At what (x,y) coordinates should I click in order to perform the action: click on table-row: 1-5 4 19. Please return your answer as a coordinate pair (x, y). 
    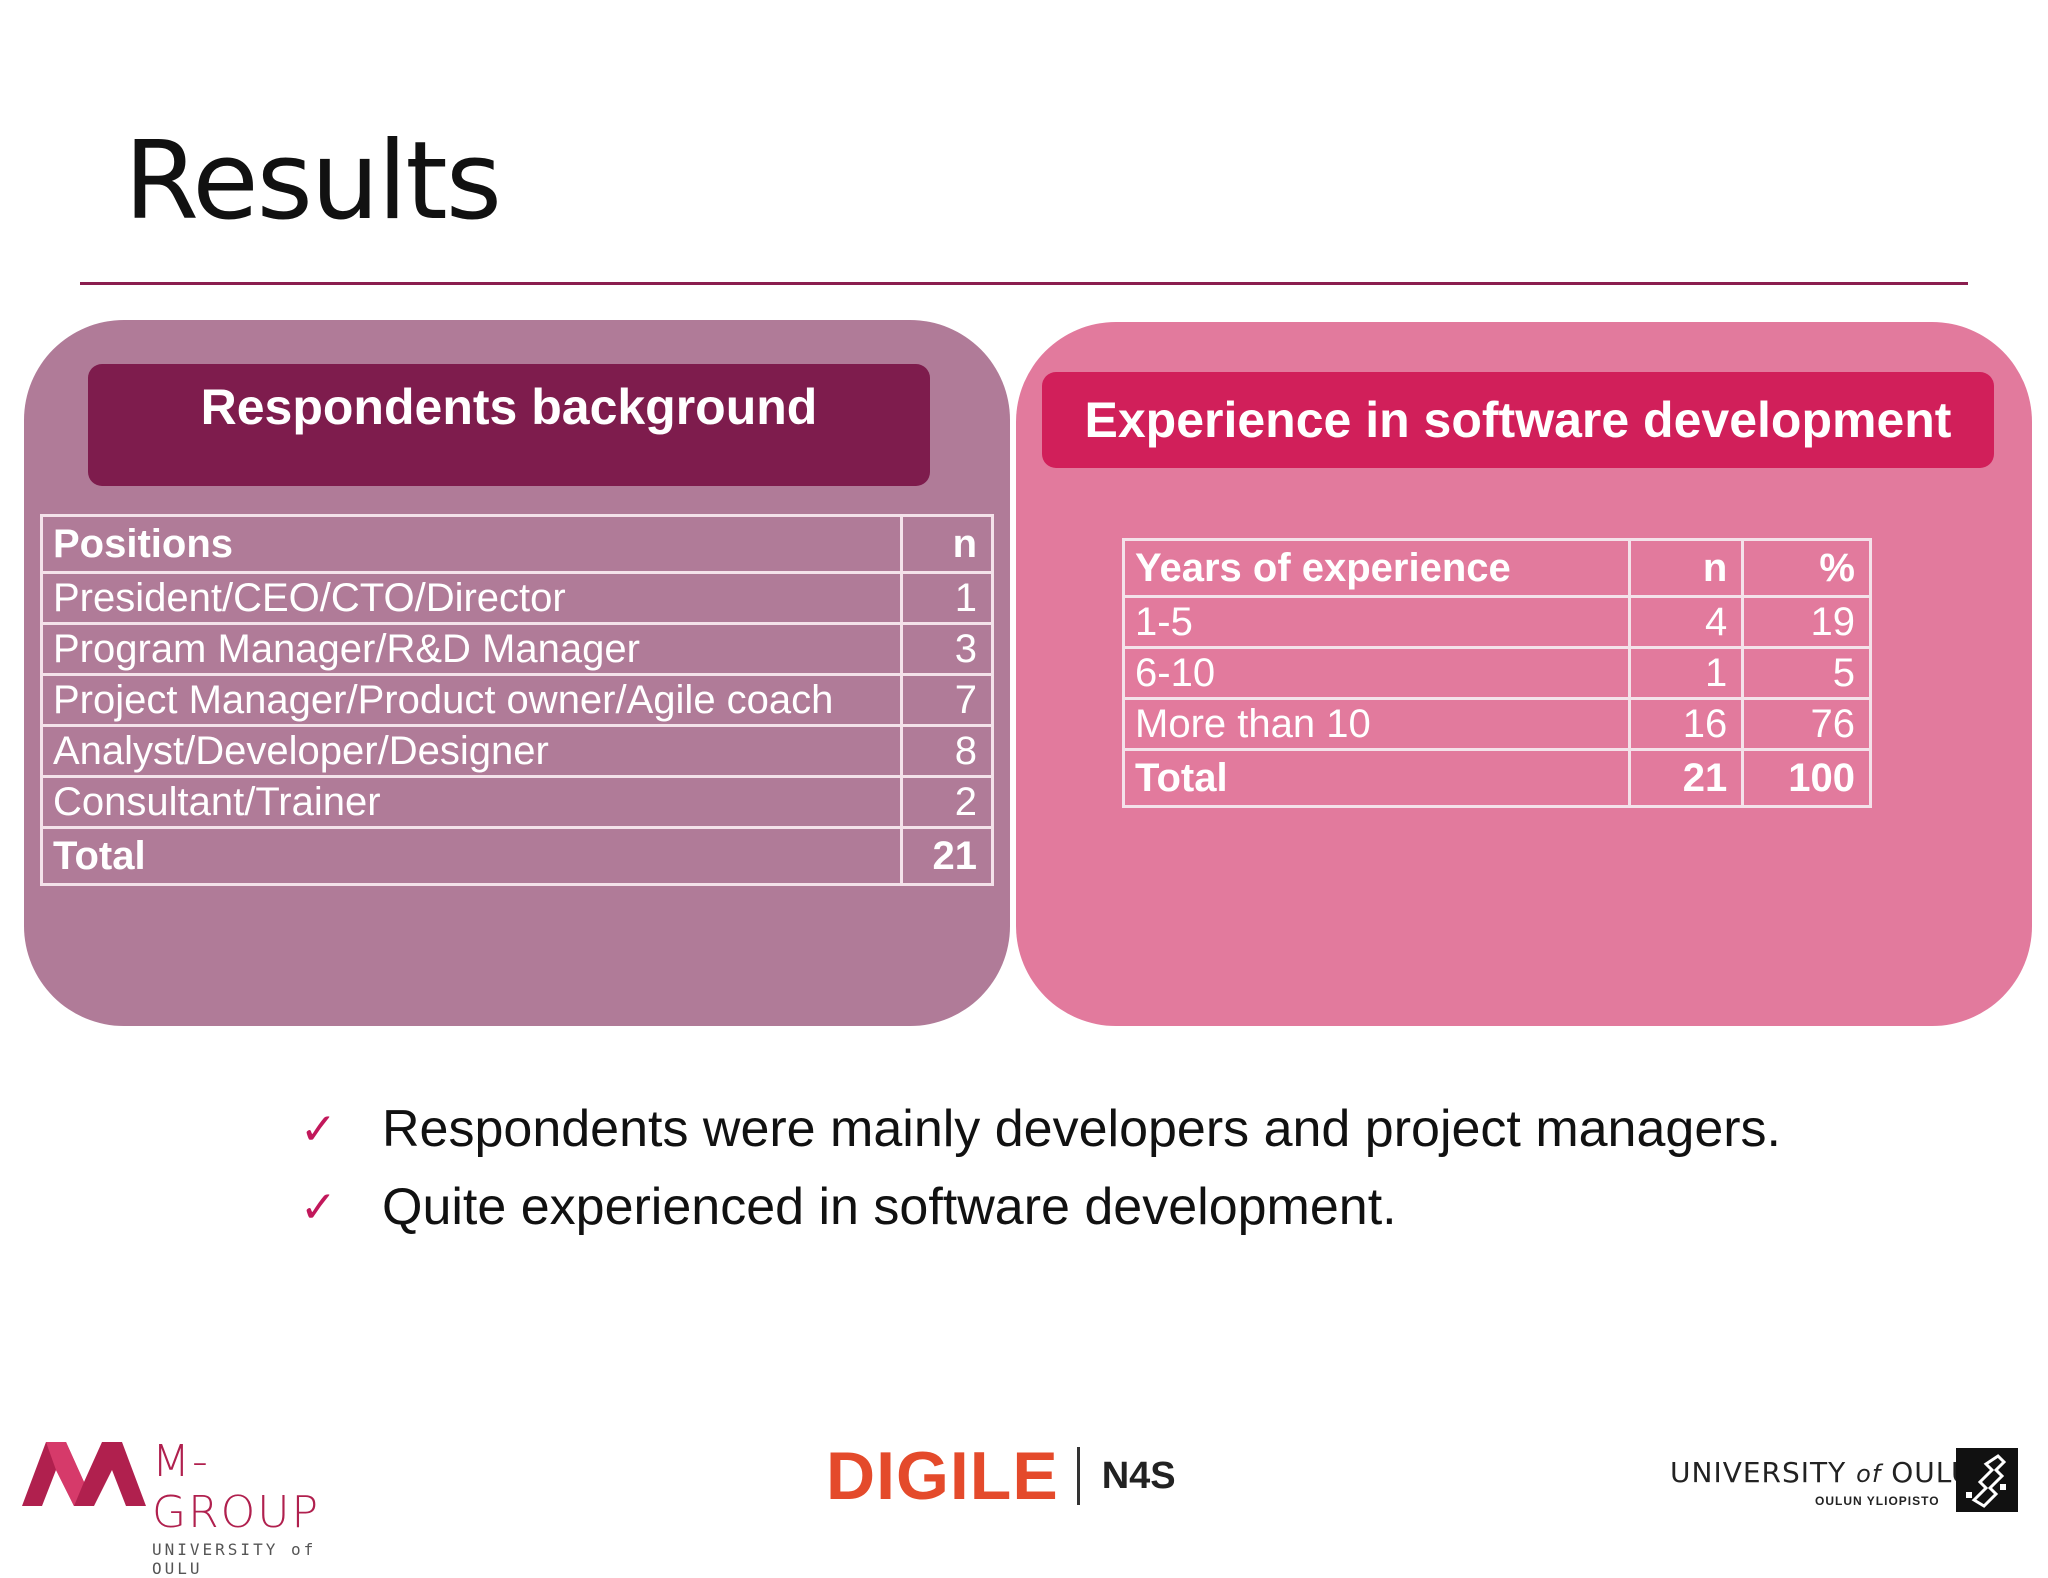
    Looking at the image, I should click on (1497, 622).